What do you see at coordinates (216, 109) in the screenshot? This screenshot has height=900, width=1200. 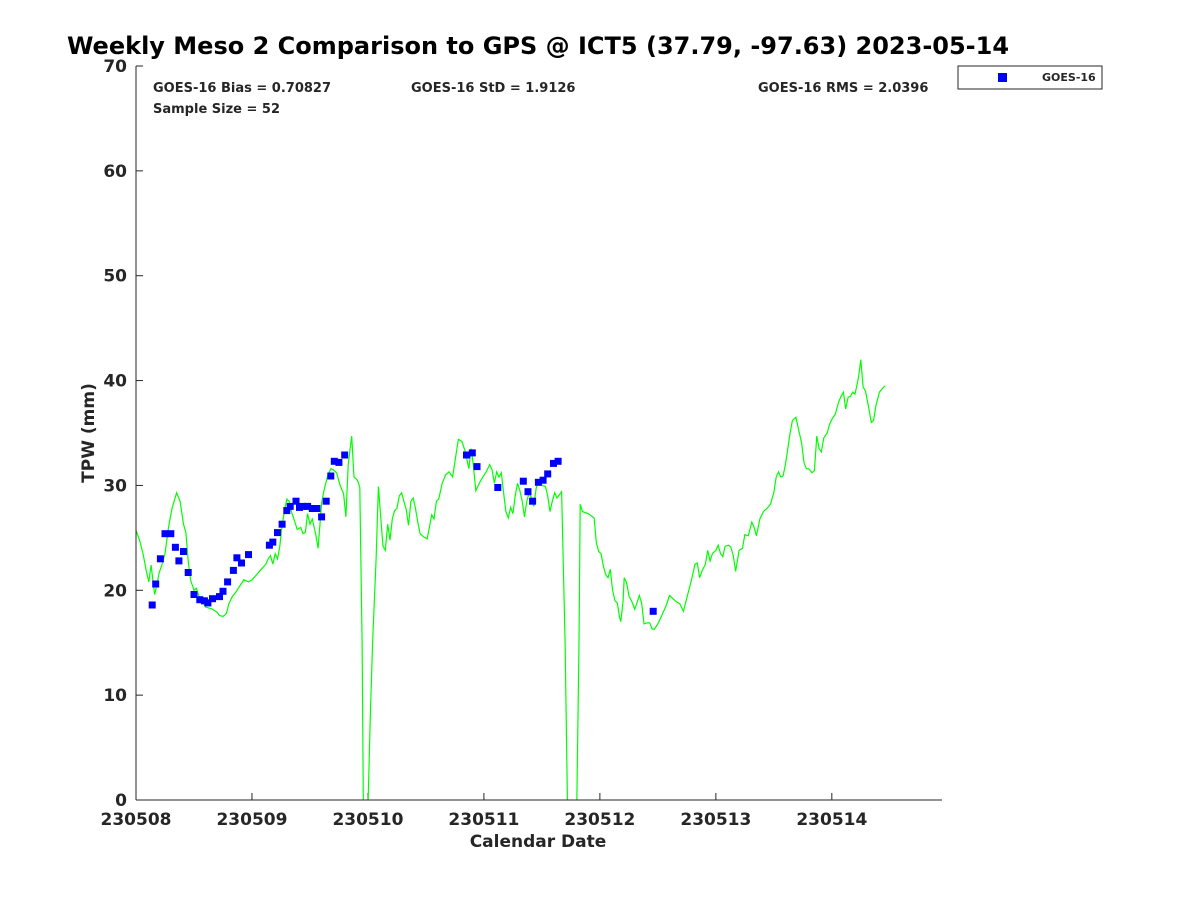 I see `stat-sample-size: Sample Size = 52` at bounding box center [216, 109].